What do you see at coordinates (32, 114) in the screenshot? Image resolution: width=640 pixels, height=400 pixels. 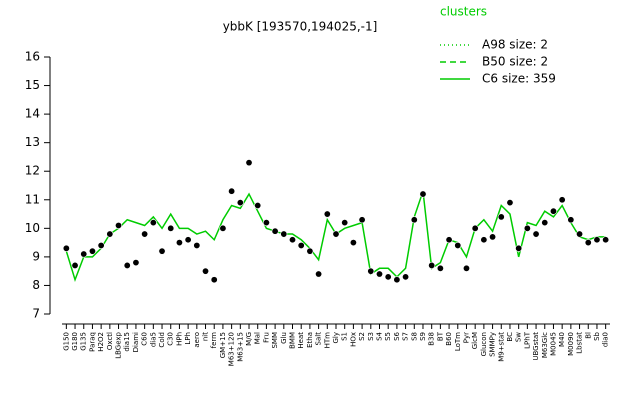 I see `y-tick-label: 14` at bounding box center [32, 114].